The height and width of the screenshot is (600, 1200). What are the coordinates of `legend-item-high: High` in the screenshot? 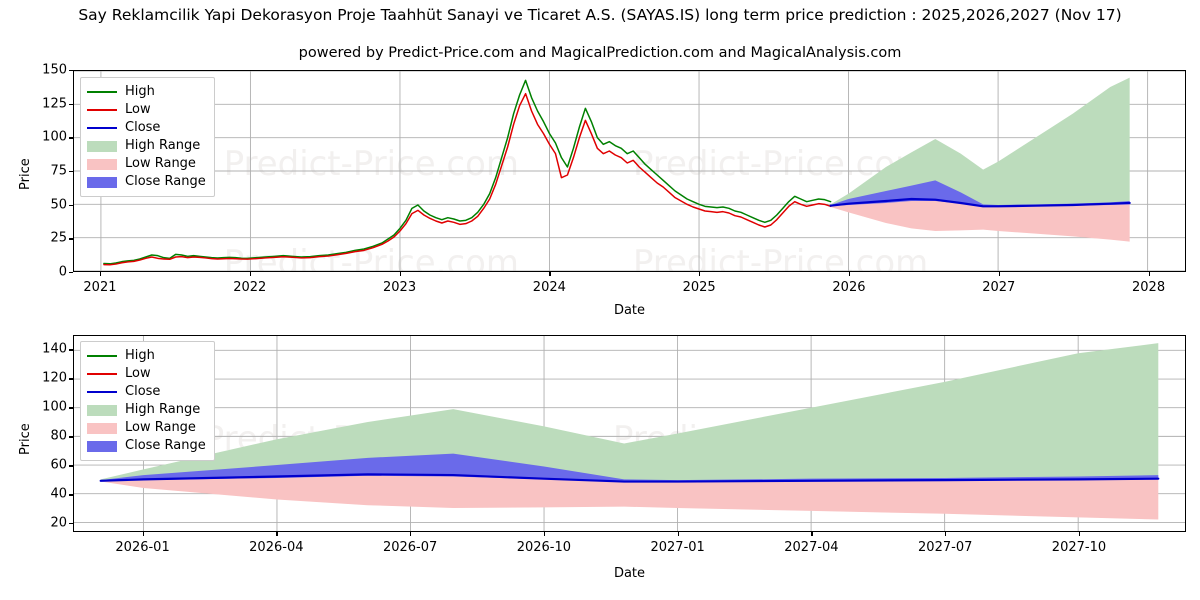 It's located at (146, 356).